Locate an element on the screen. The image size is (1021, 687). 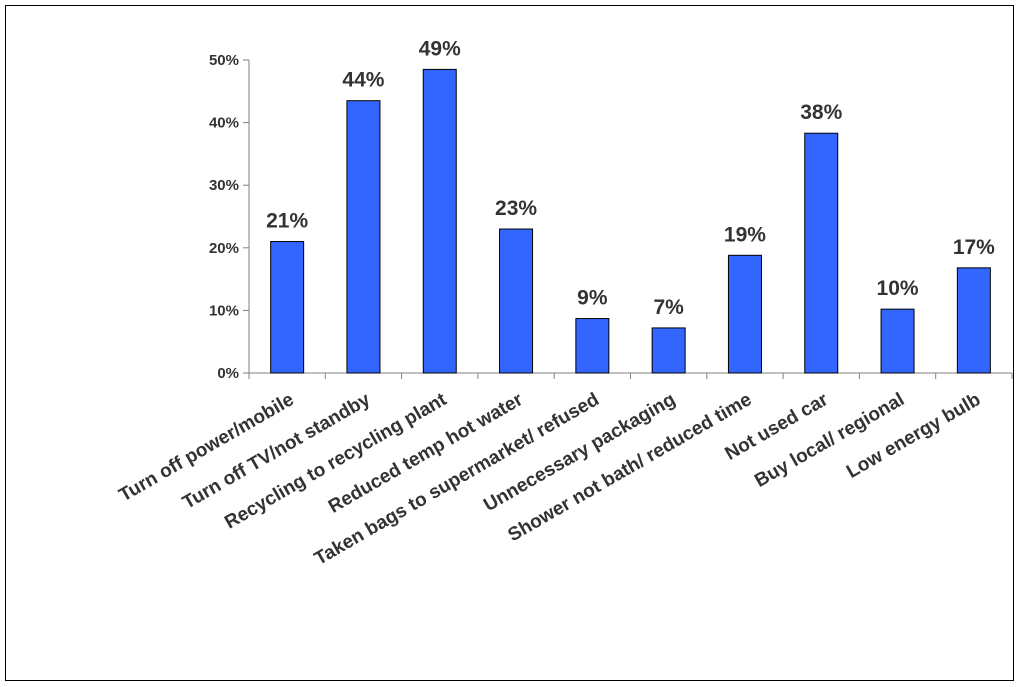
y-tick-label: 0% is located at coordinates (228, 373).